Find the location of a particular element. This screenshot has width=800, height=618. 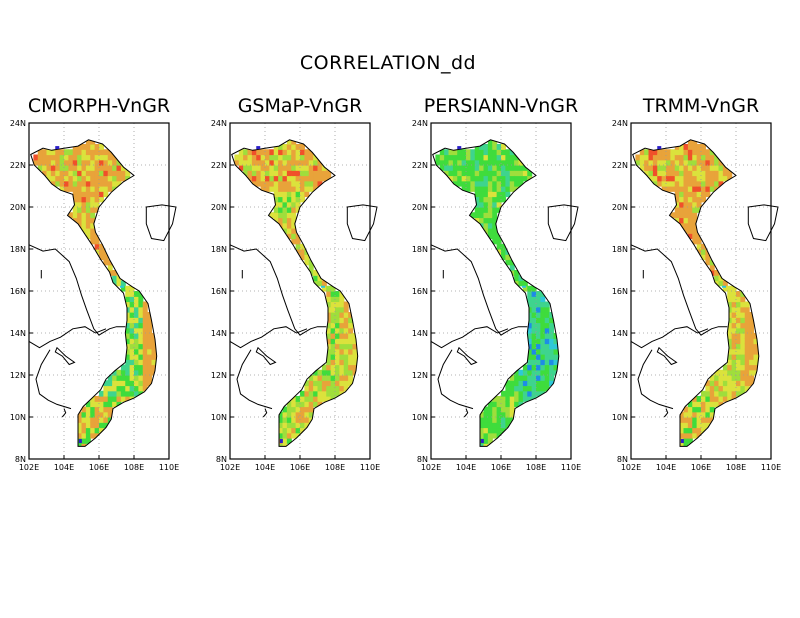

x-tick-label: 104E is located at coordinates (666, 467).